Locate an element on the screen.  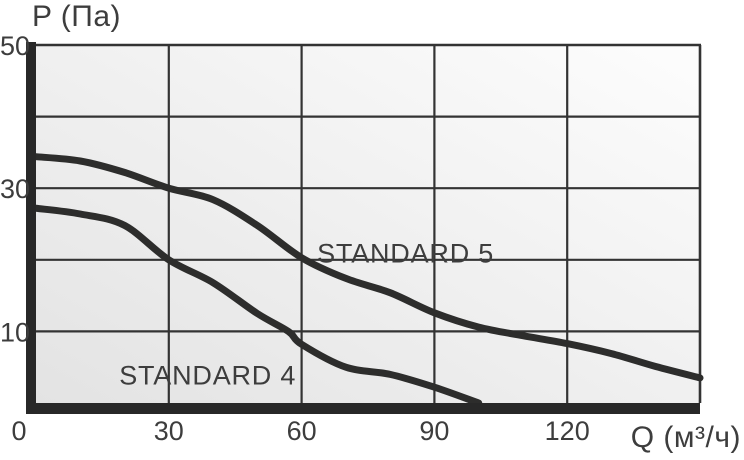
x-tick-label: 0 is located at coordinates (18, 431).